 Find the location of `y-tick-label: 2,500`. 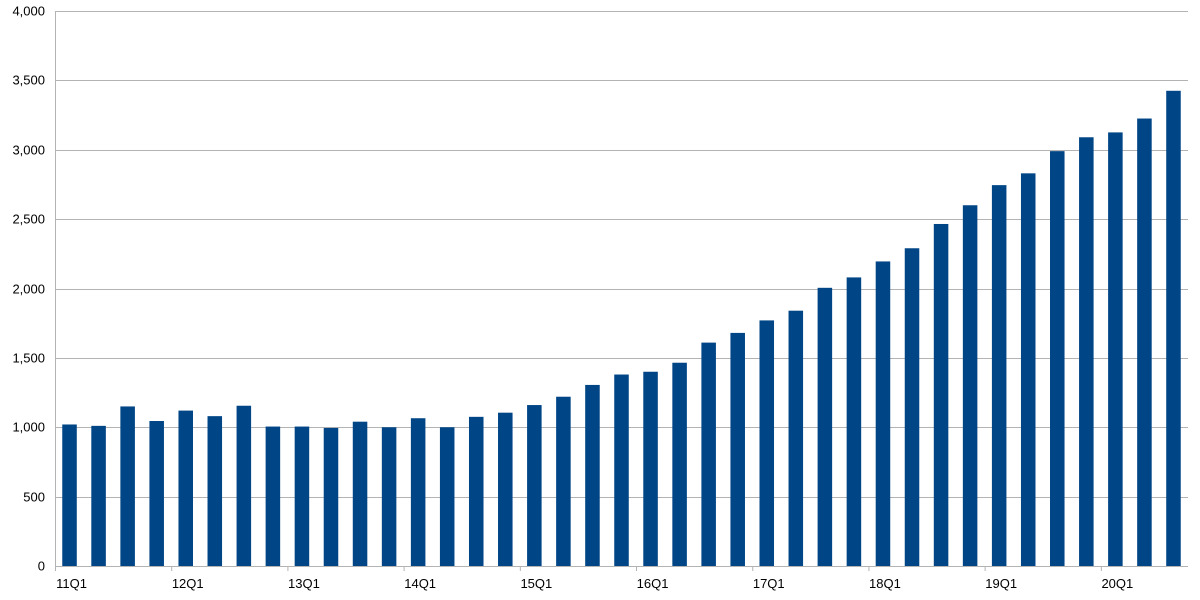

y-tick-label: 2,500 is located at coordinates (28, 219).